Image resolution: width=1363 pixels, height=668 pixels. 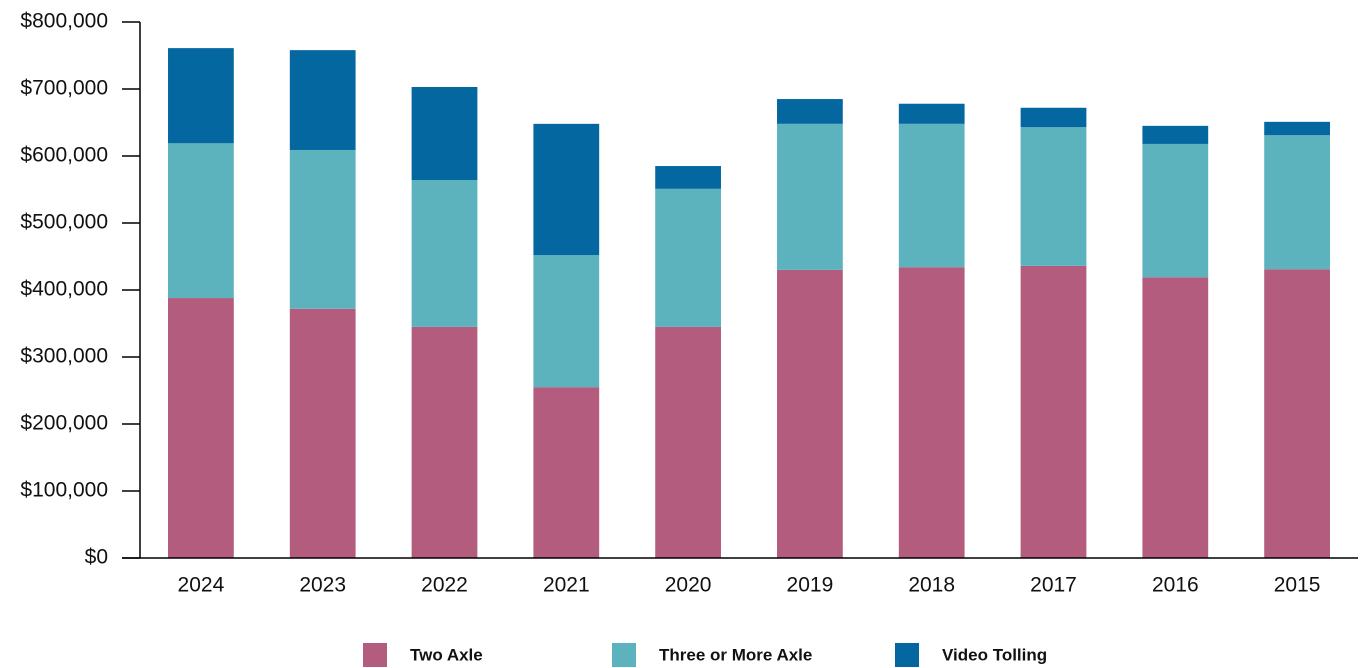 What do you see at coordinates (96, 557) in the screenshot?
I see `y-tick-label: $0` at bounding box center [96, 557].